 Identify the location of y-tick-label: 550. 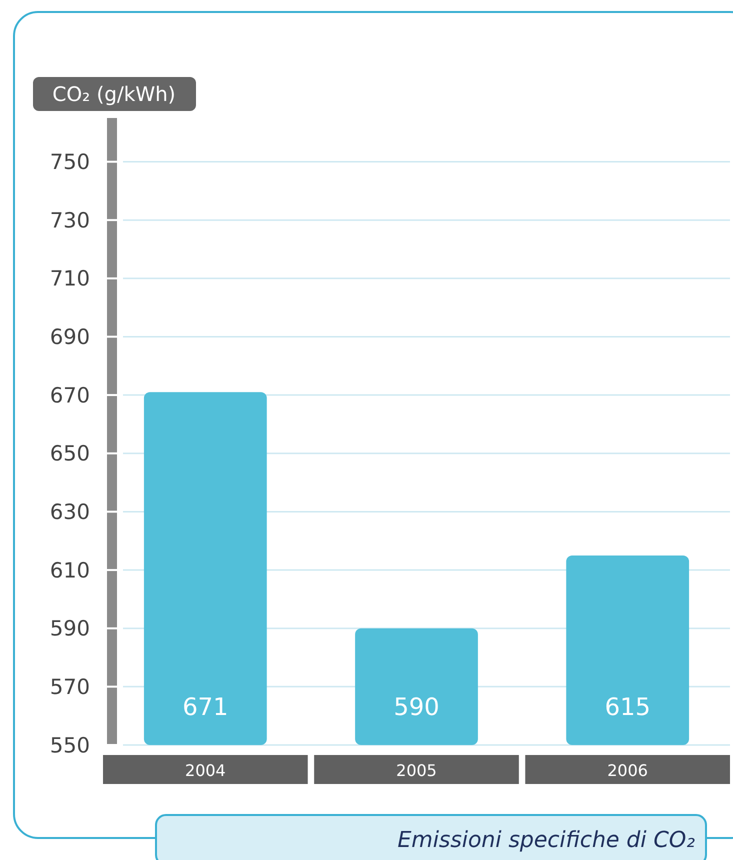
(70, 745).